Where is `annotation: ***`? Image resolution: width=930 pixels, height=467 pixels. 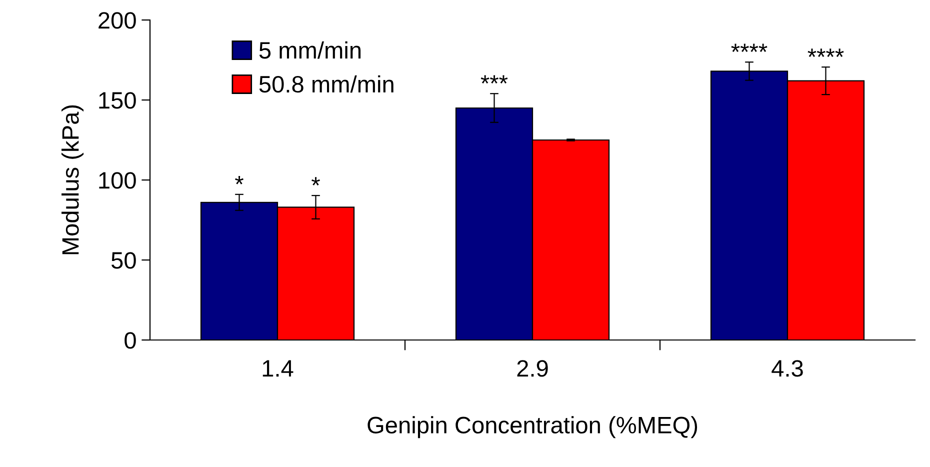
annotation: *** is located at coordinates (494, 79).